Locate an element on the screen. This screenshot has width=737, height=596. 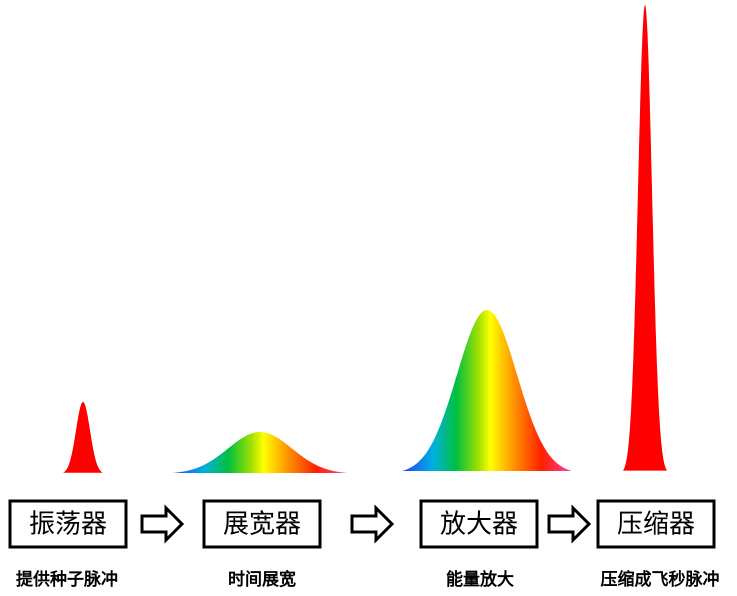
stage-caption: 提供种子脉冲 is located at coordinates (67, 579).